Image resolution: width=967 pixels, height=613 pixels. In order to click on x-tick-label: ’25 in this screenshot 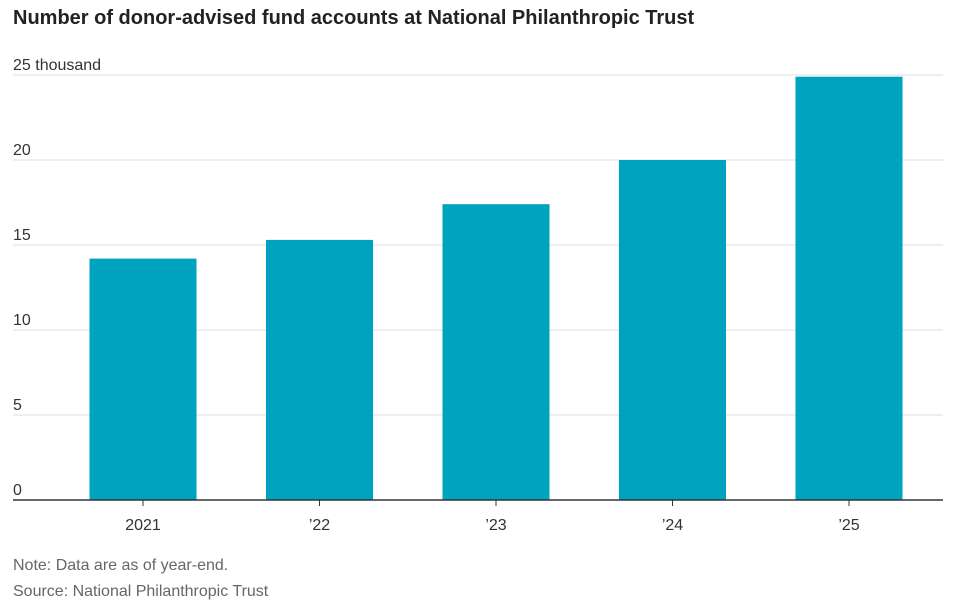, I will do `click(848, 525)`.